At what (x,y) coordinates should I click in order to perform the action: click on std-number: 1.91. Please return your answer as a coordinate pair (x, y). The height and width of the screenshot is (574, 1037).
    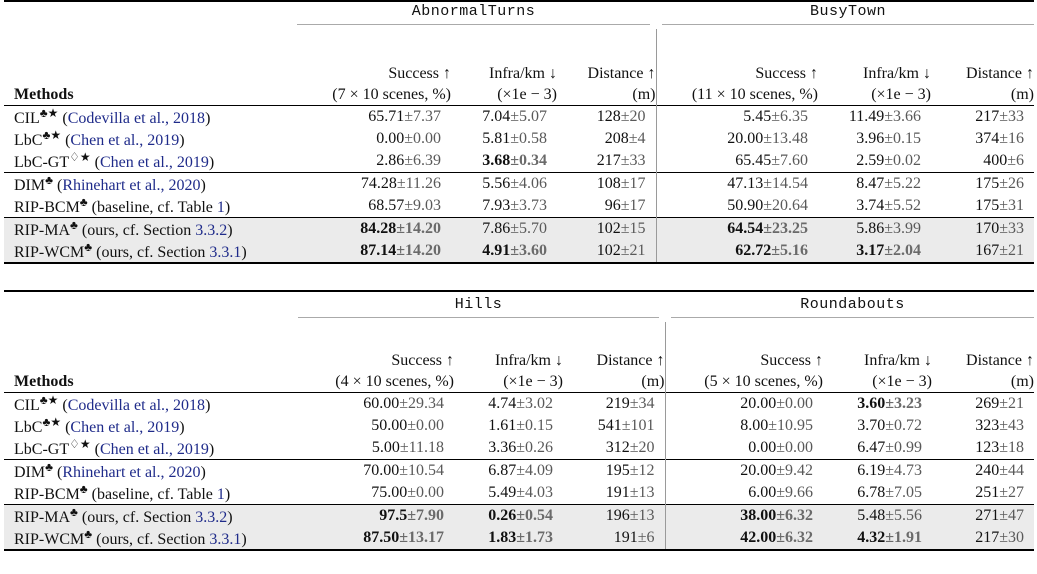
    Looking at the image, I should click on (908, 537).